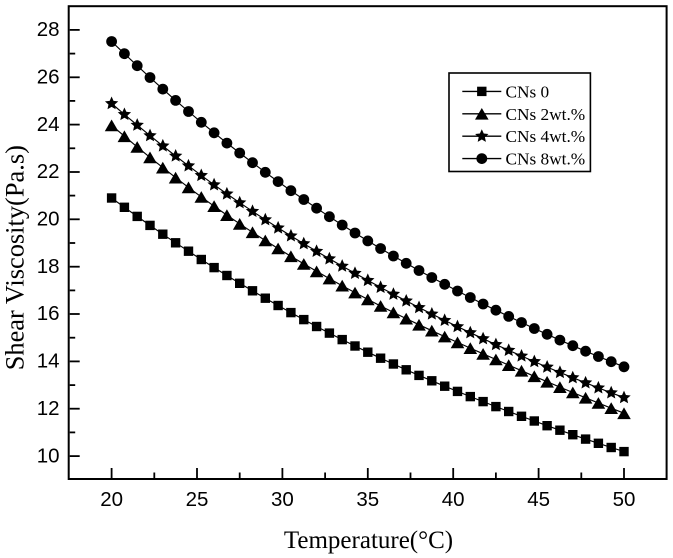 The image size is (673, 558). I want to click on svg-text: 26, so click(48, 77).